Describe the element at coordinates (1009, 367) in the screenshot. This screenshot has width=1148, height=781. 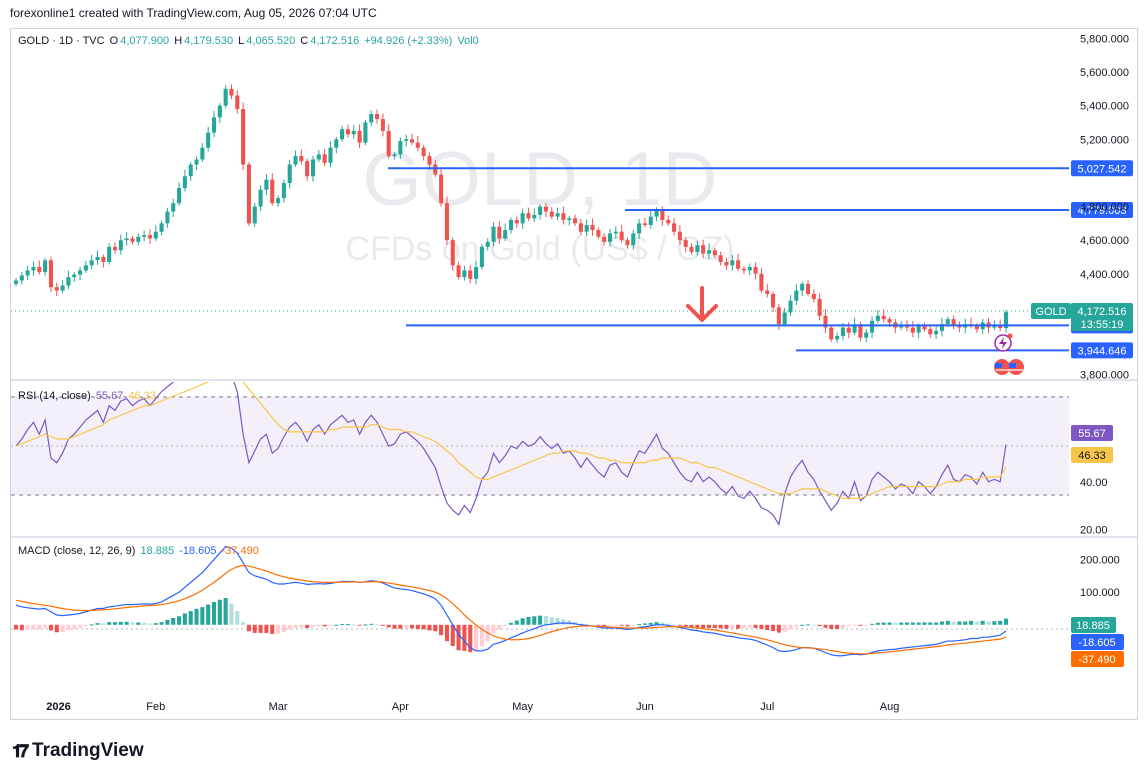
I see `us-flag-event-icon` at that location.